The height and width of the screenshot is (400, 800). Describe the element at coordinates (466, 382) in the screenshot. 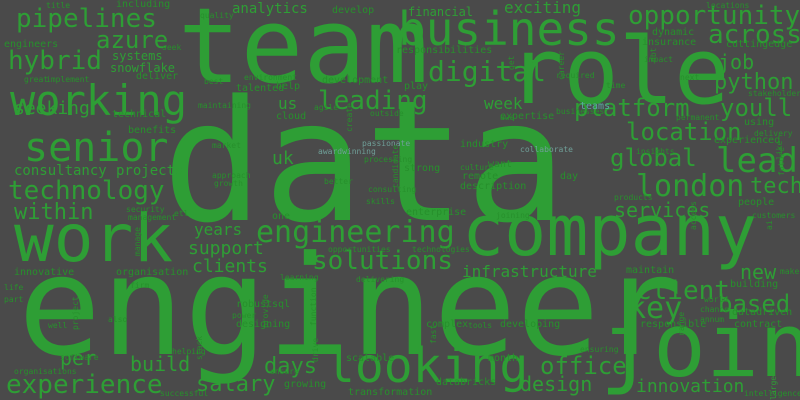

I see `word-databricks: databricks` at that location.